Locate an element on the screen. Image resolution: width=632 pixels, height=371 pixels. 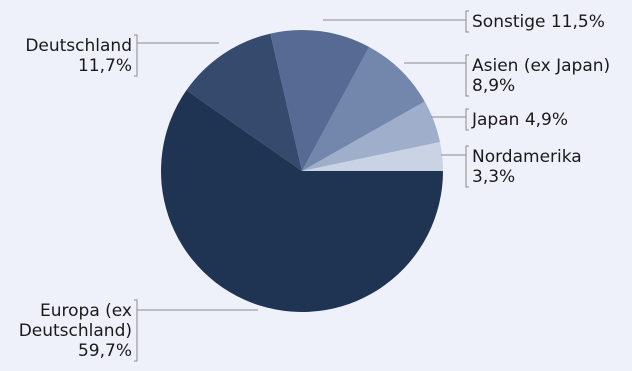
slice-label-japan: Japan 4,9% is located at coordinates (519, 120).